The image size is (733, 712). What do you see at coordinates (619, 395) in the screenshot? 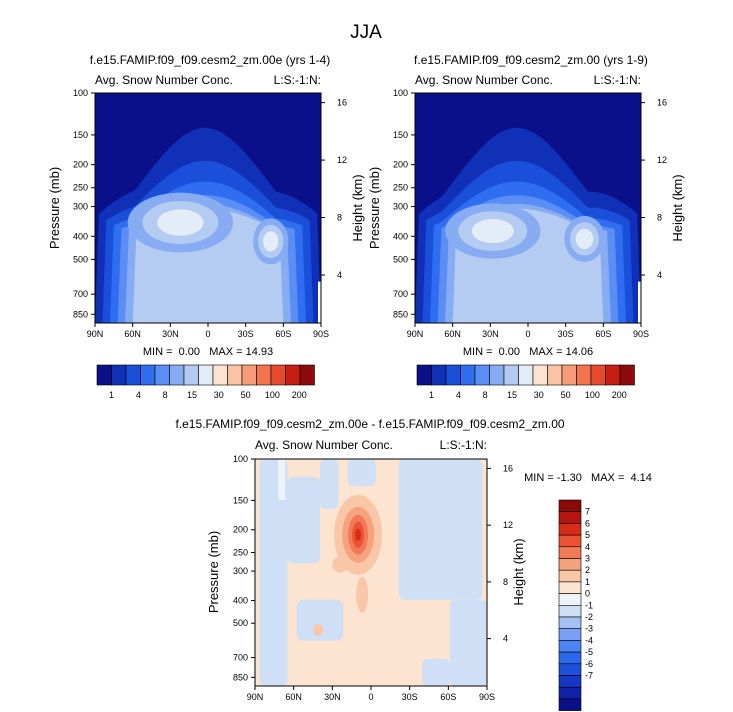
I see `colorbar-label: 200` at bounding box center [619, 395].